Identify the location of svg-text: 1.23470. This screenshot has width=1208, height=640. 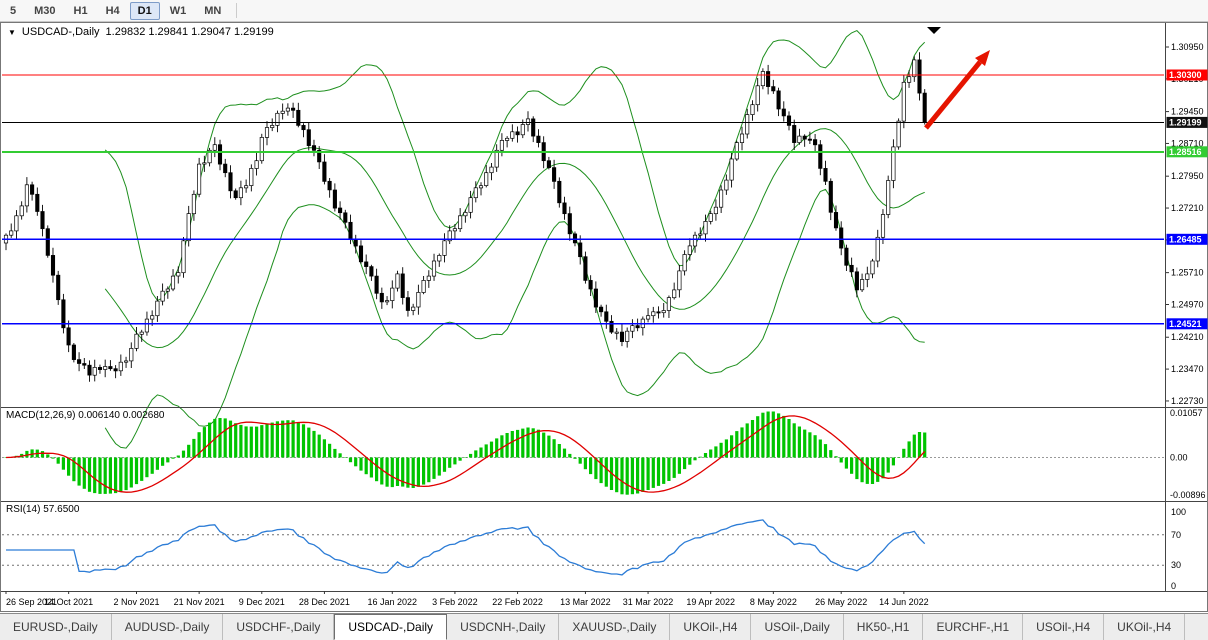
(1187, 369).